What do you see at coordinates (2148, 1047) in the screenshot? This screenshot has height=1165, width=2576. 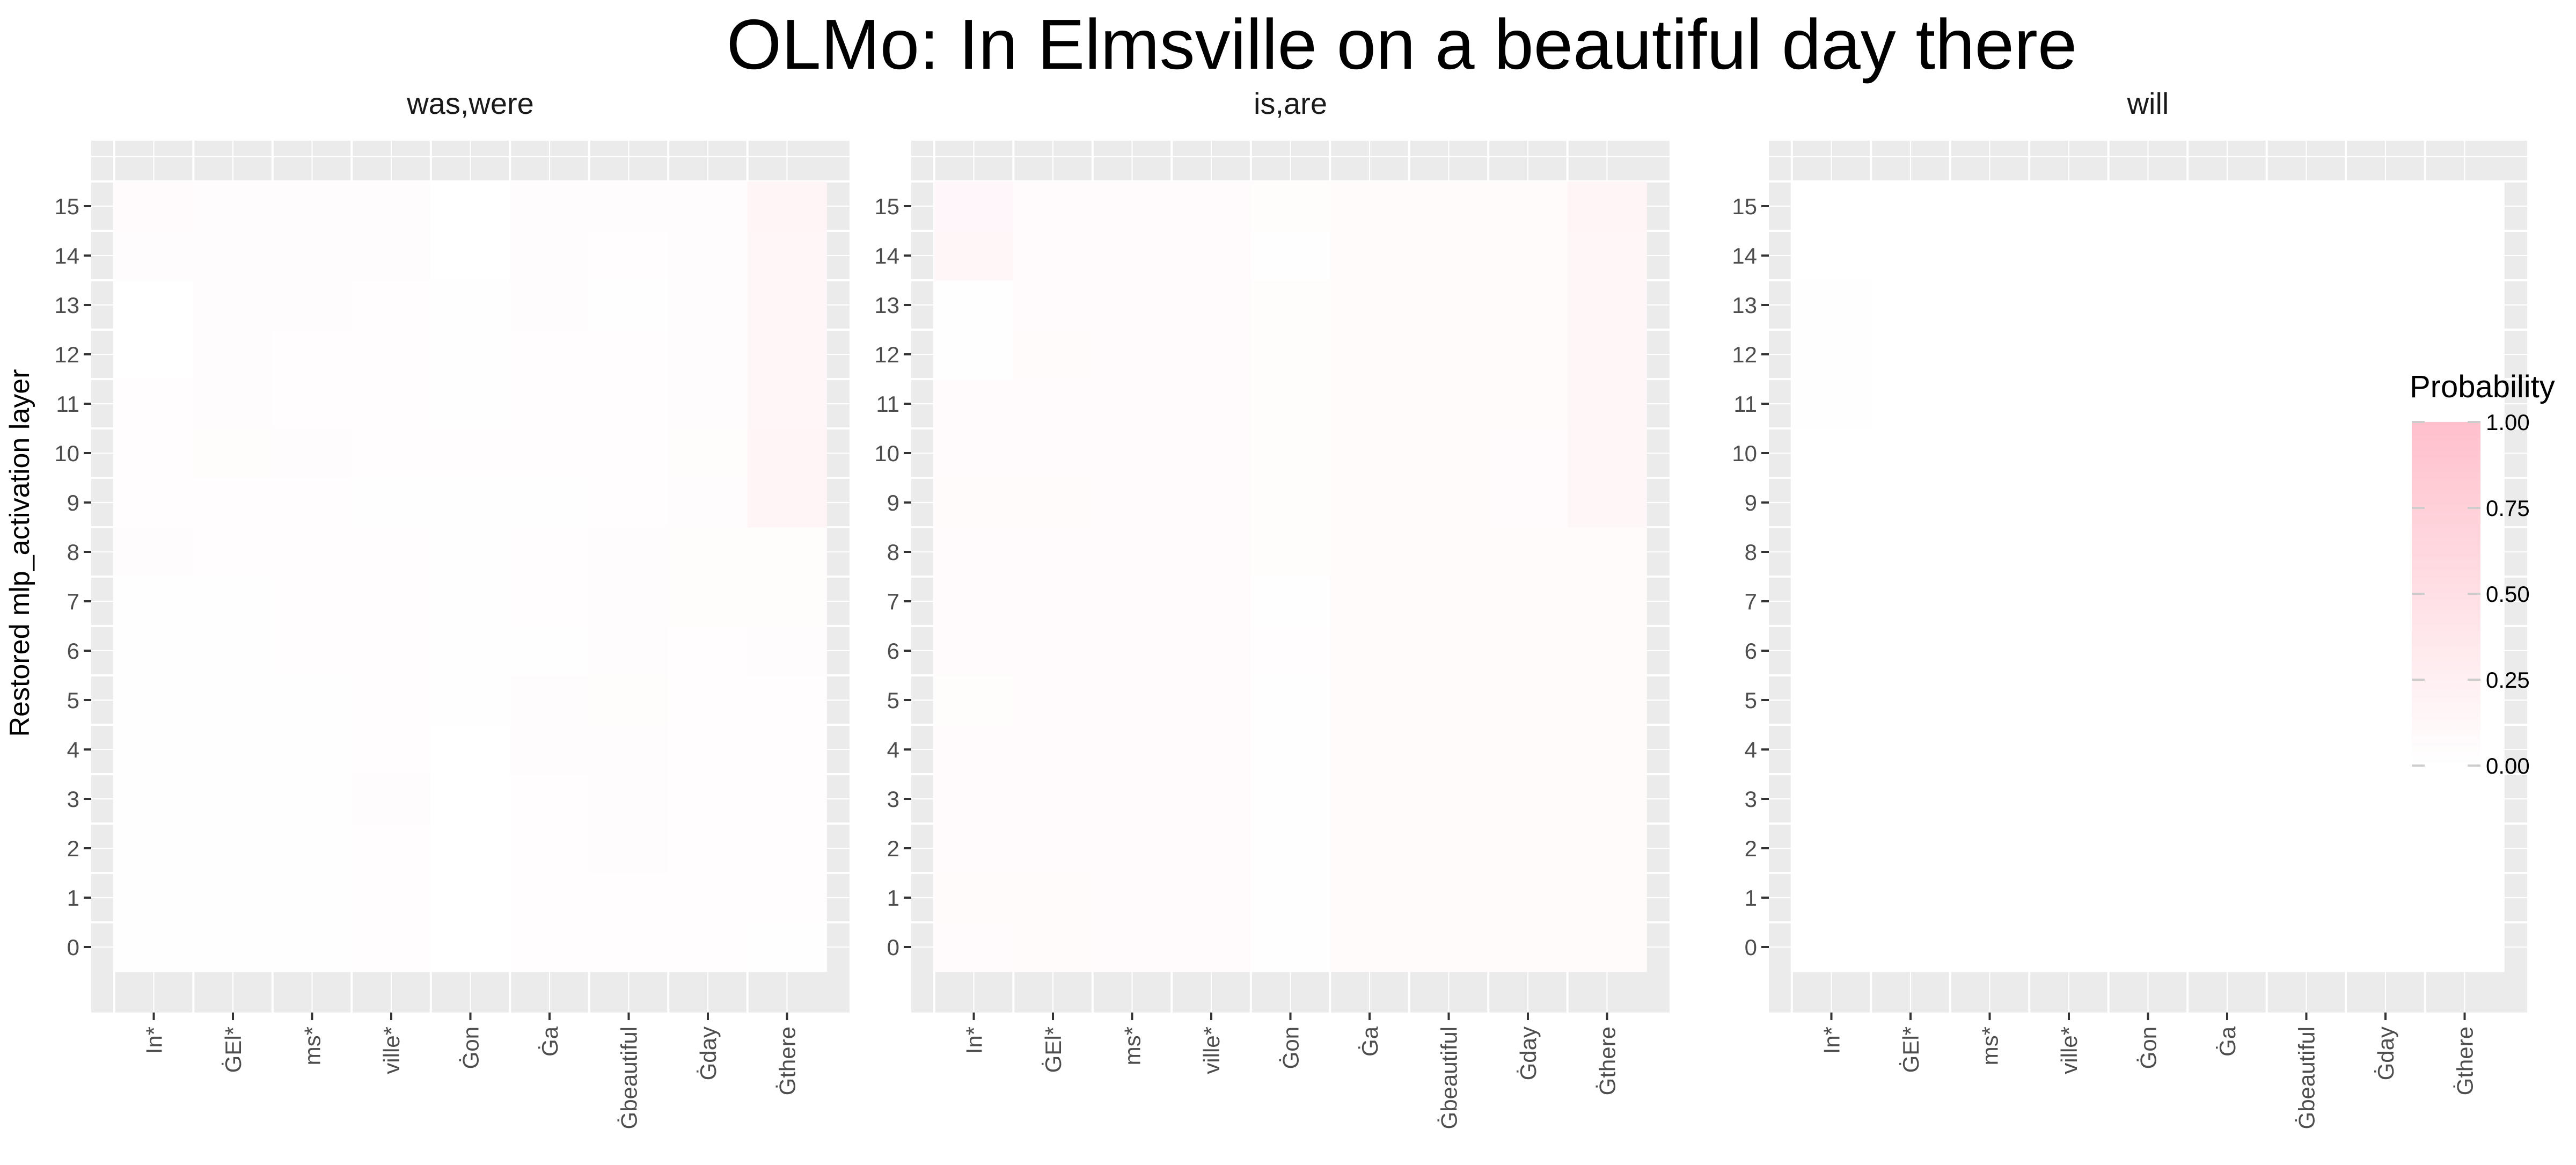 I see `x-tick-label: Ġon` at bounding box center [2148, 1047].